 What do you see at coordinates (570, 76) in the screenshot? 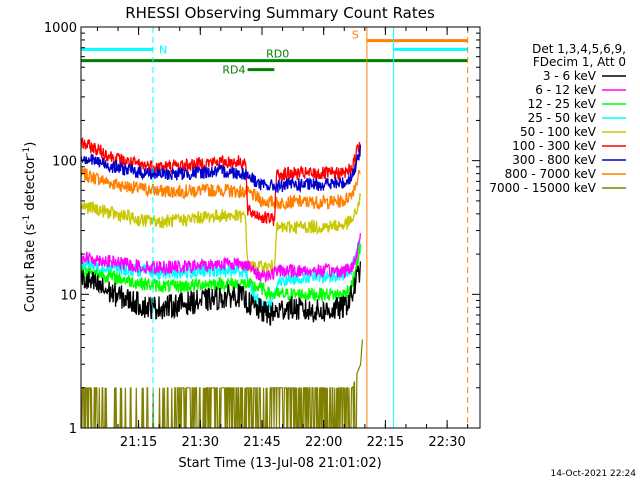
I see `legend-label-3-6-kev: 3 - 6 keV` at bounding box center [570, 76].